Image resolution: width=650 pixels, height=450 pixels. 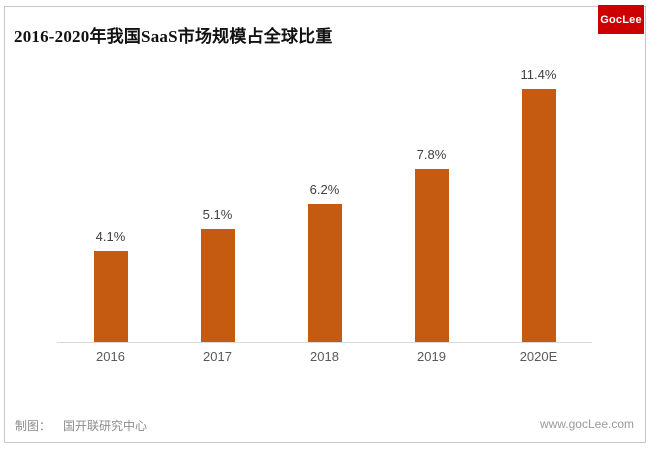 I want to click on x-tick-label: 2019, so click(x=431, y=356).